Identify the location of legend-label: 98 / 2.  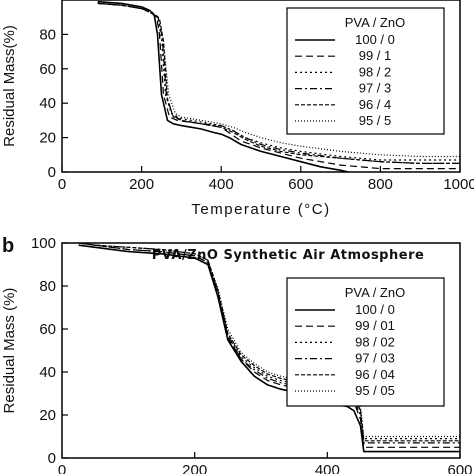
(375, 71).